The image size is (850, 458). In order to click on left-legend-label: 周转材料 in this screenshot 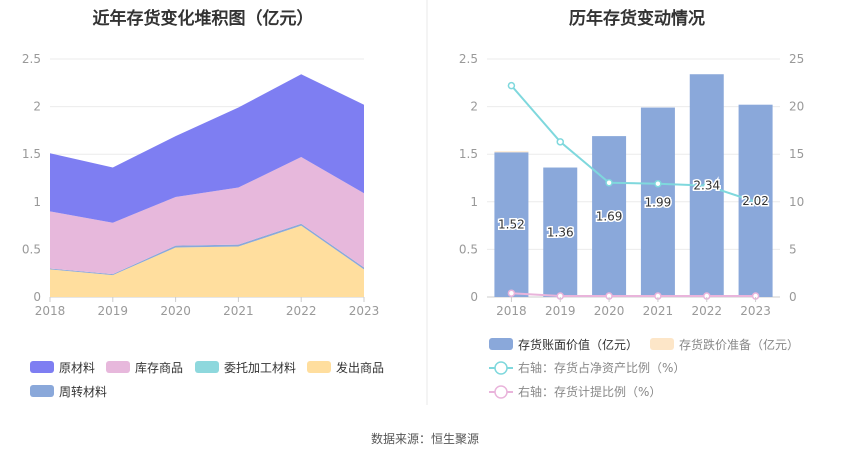, I will do `click(83, 391)`.